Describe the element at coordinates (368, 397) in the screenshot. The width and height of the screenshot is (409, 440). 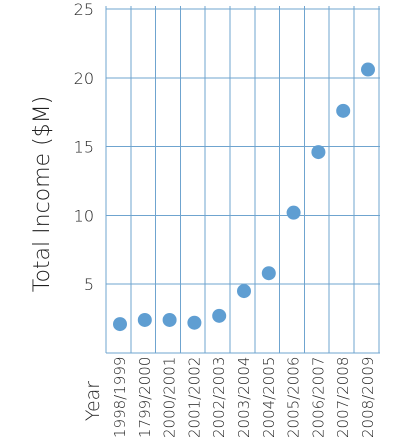
I see `x-tick-label: 2008/2009` at that location.